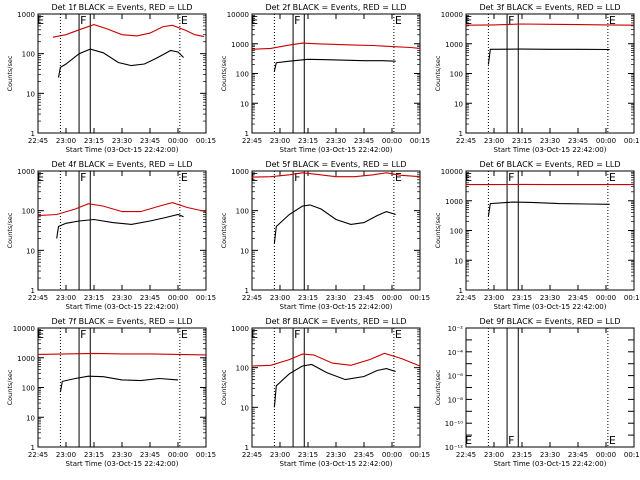  Describe the element at coordinates (28, 212) in the screenshot. I see `plot-4-ytick-label: 100` at that location.